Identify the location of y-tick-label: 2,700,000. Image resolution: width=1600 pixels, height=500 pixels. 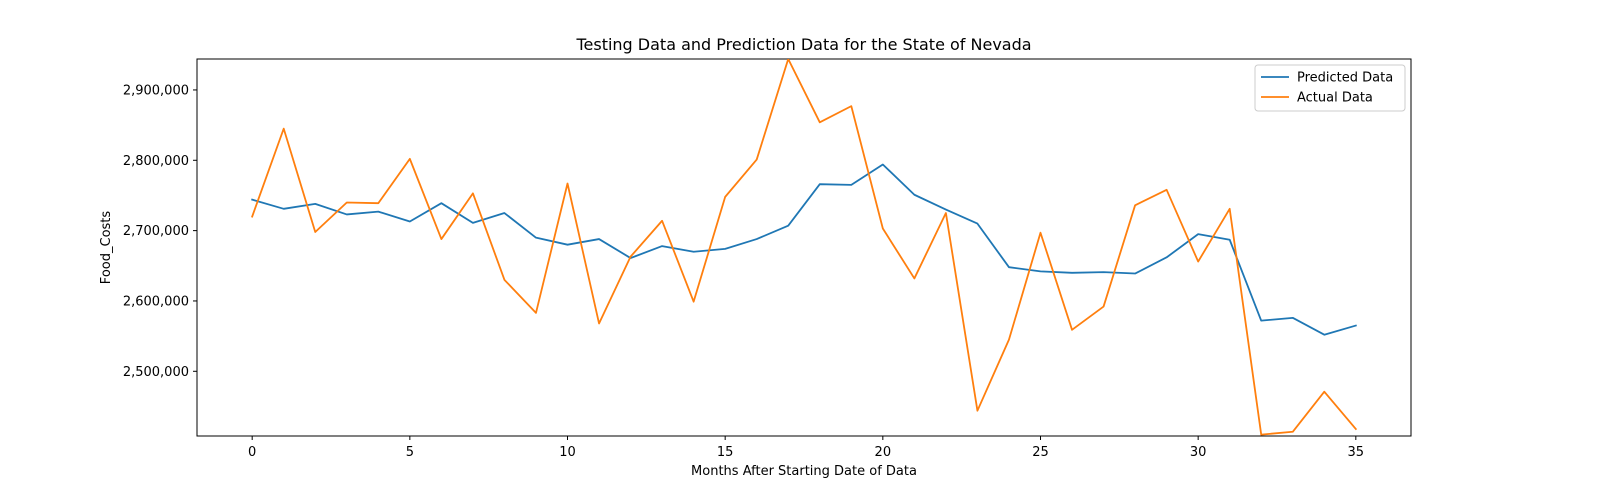
(156, 231).